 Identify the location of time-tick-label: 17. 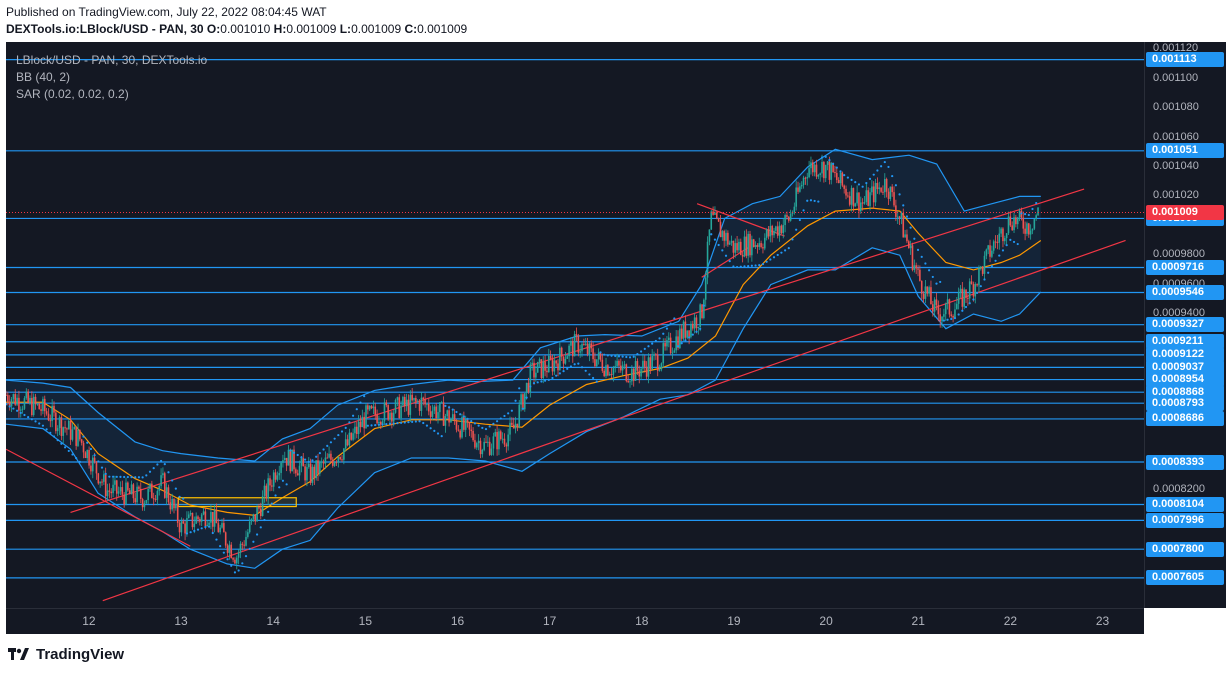
(549, 621).